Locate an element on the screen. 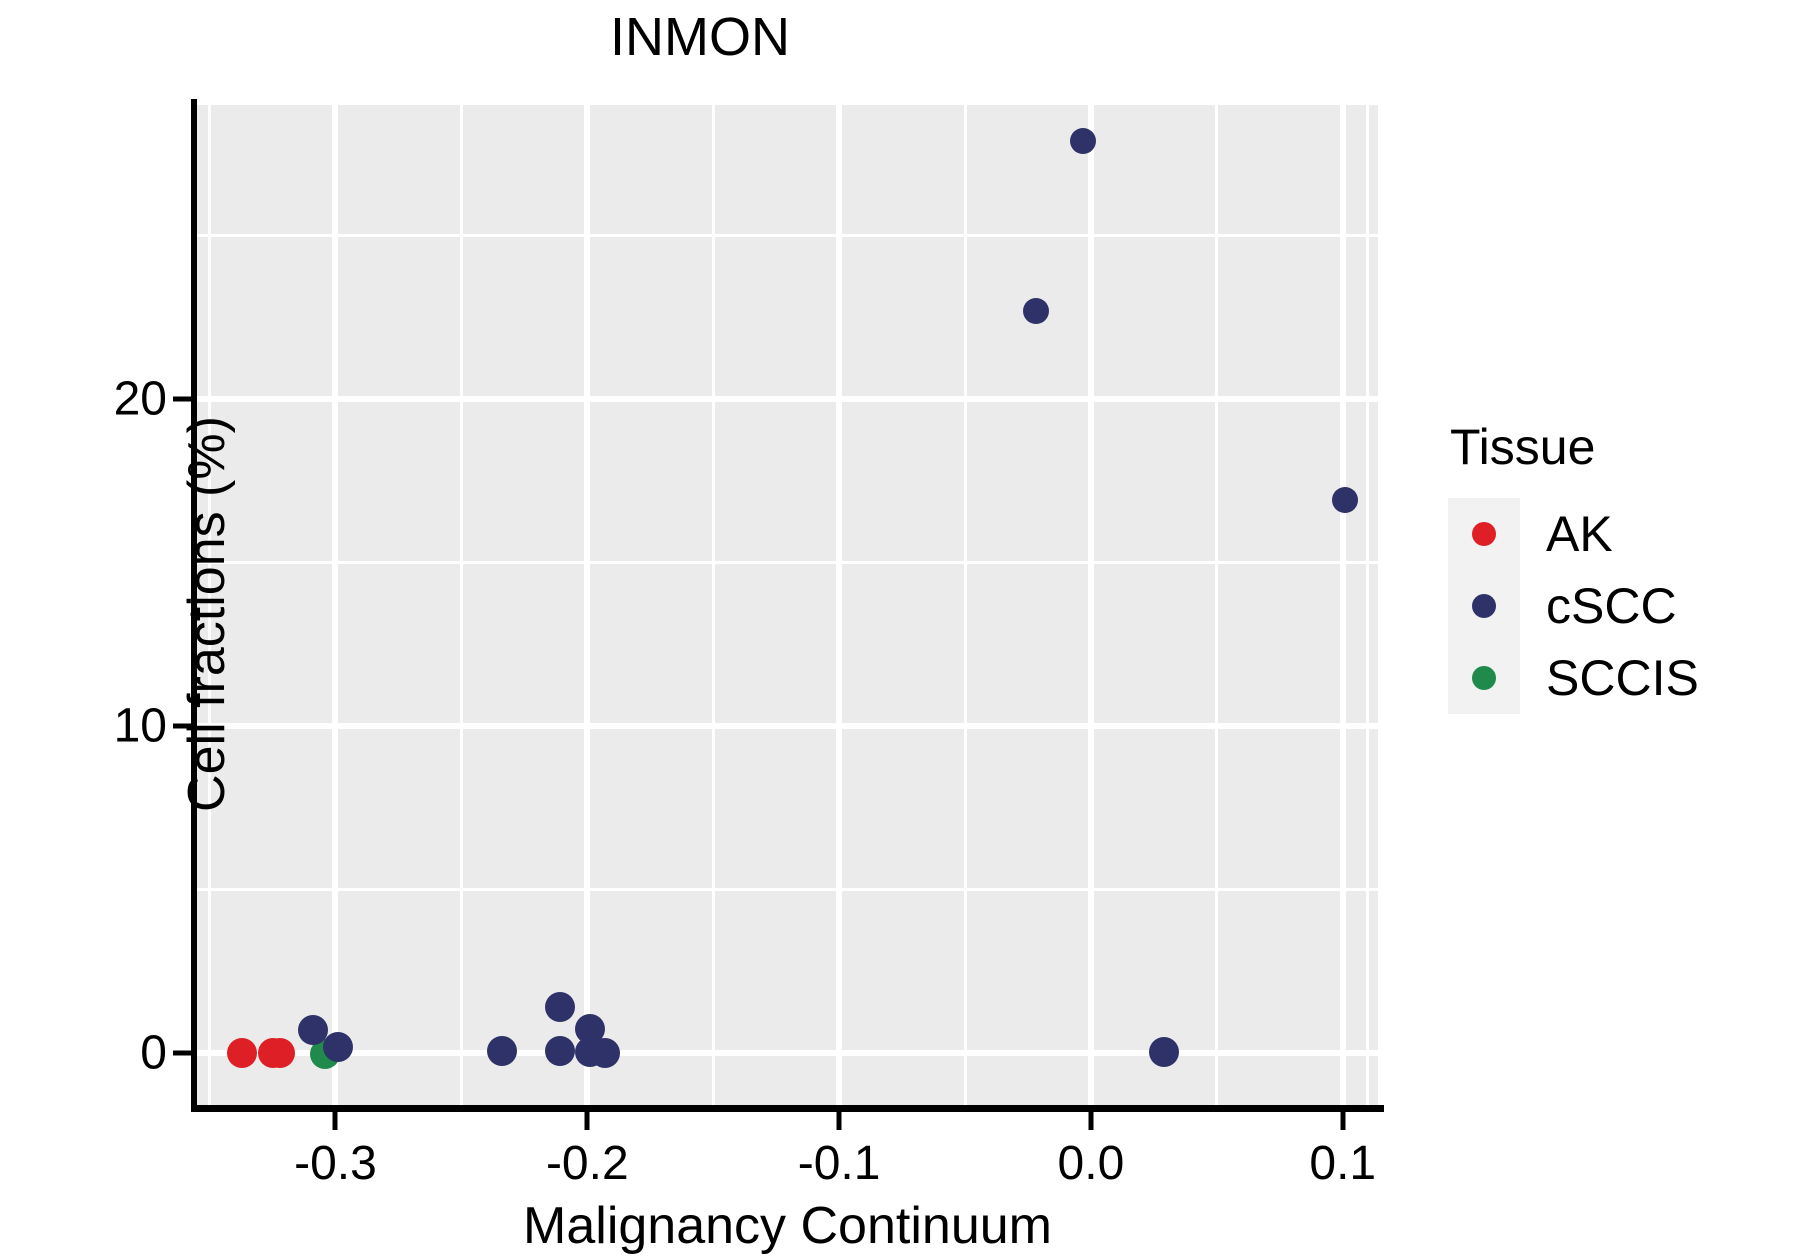 This screenshot has height=1256, width=1800. y-tick-label: 10 is located at coordinates (140, 726).